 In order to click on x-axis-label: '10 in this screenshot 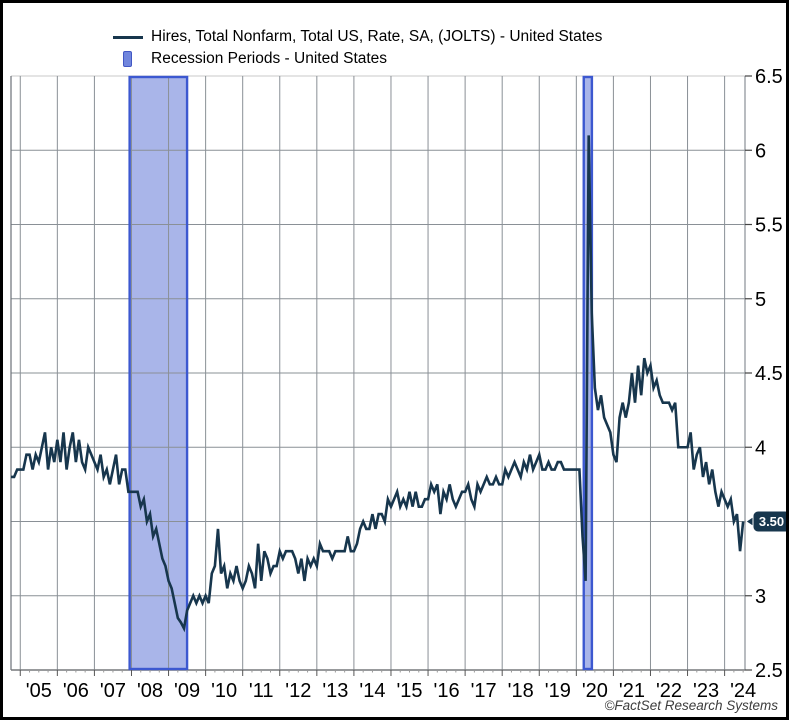, I will do `click(224, 691)`.